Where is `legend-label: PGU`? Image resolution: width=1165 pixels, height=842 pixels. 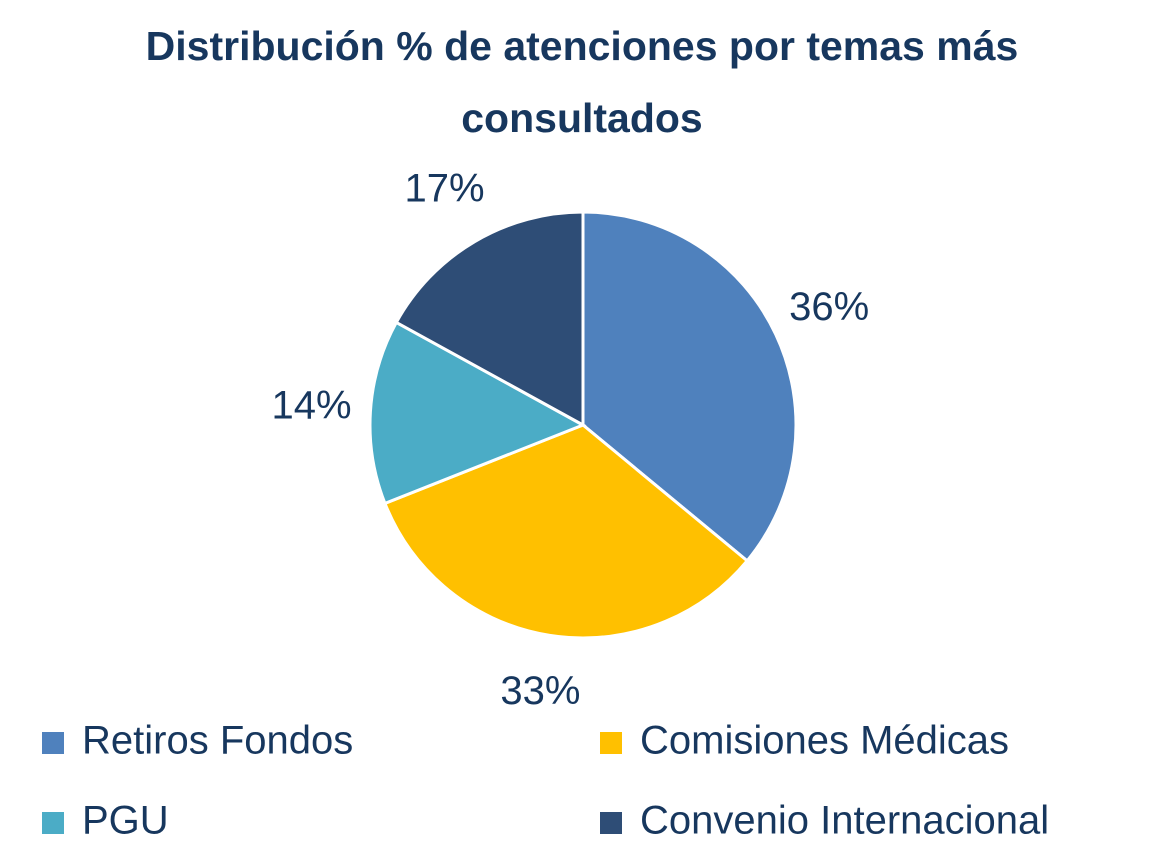 legend-label: PGU is located at coordinates (125, 820).